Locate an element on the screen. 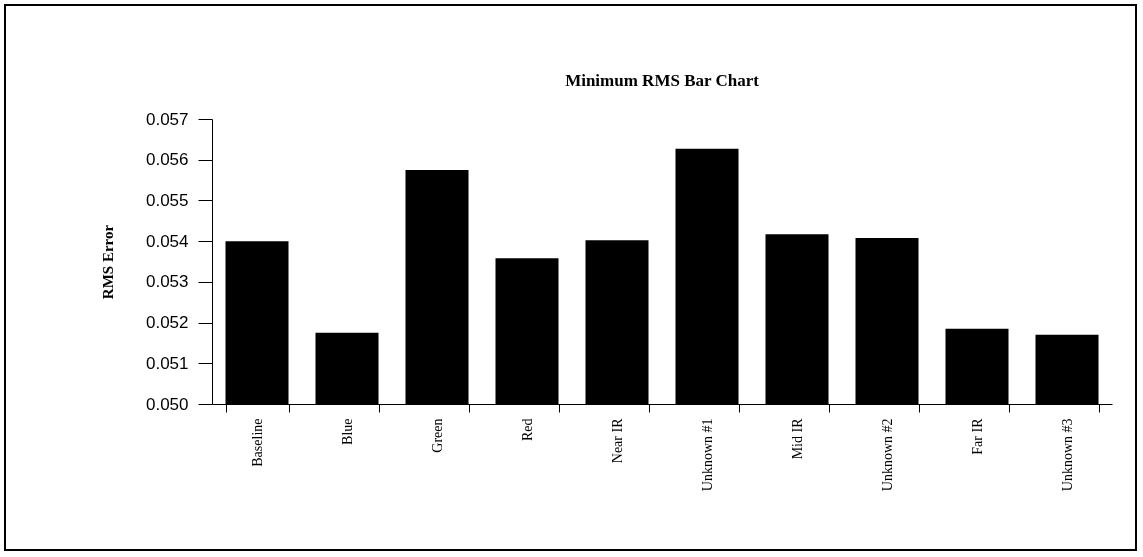 Image resolution: width=1143 pixels, height=557 pixels. x-tick-label: Far IR is located at coordinates (977, 436).